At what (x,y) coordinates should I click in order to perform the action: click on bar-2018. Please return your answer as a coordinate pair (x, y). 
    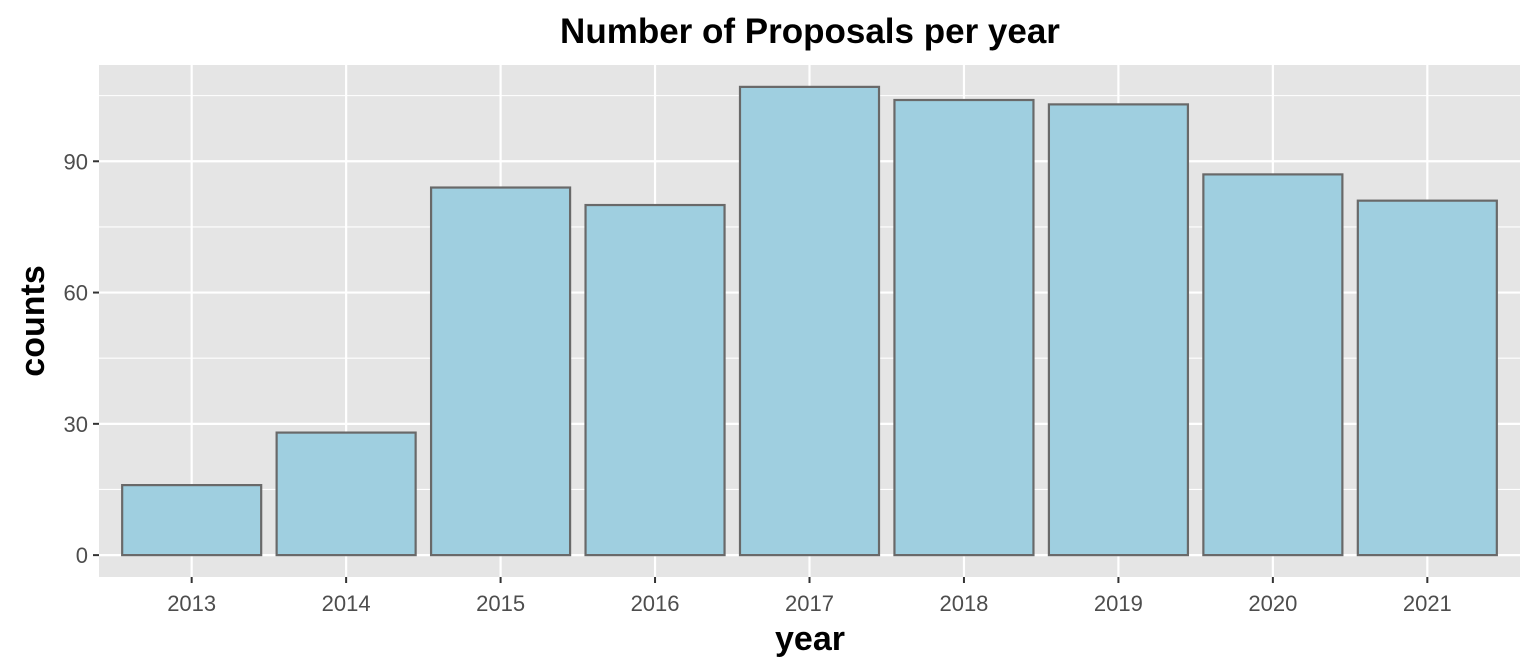
    Looking at the image, I should click on (964, 327).